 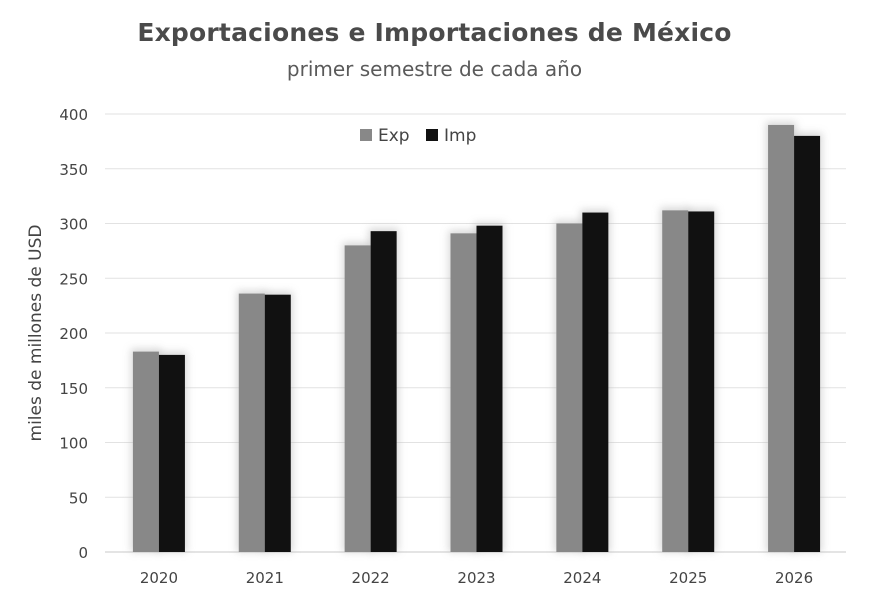 What do you see at coordinates (460, 136) in the screenshot?
I see `legend-label-imp: Imp` at bounding box center [460, 136].